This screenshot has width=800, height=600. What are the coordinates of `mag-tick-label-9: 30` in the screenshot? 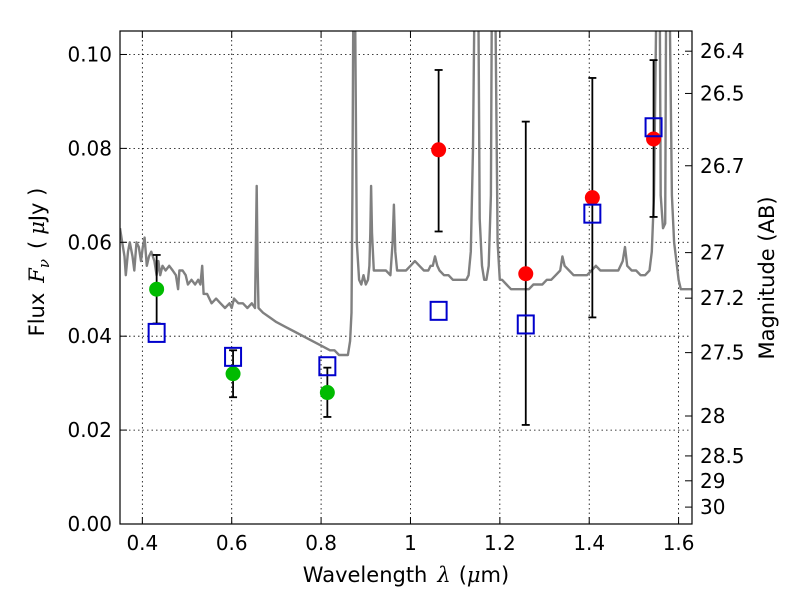 It's located at (712, 507).